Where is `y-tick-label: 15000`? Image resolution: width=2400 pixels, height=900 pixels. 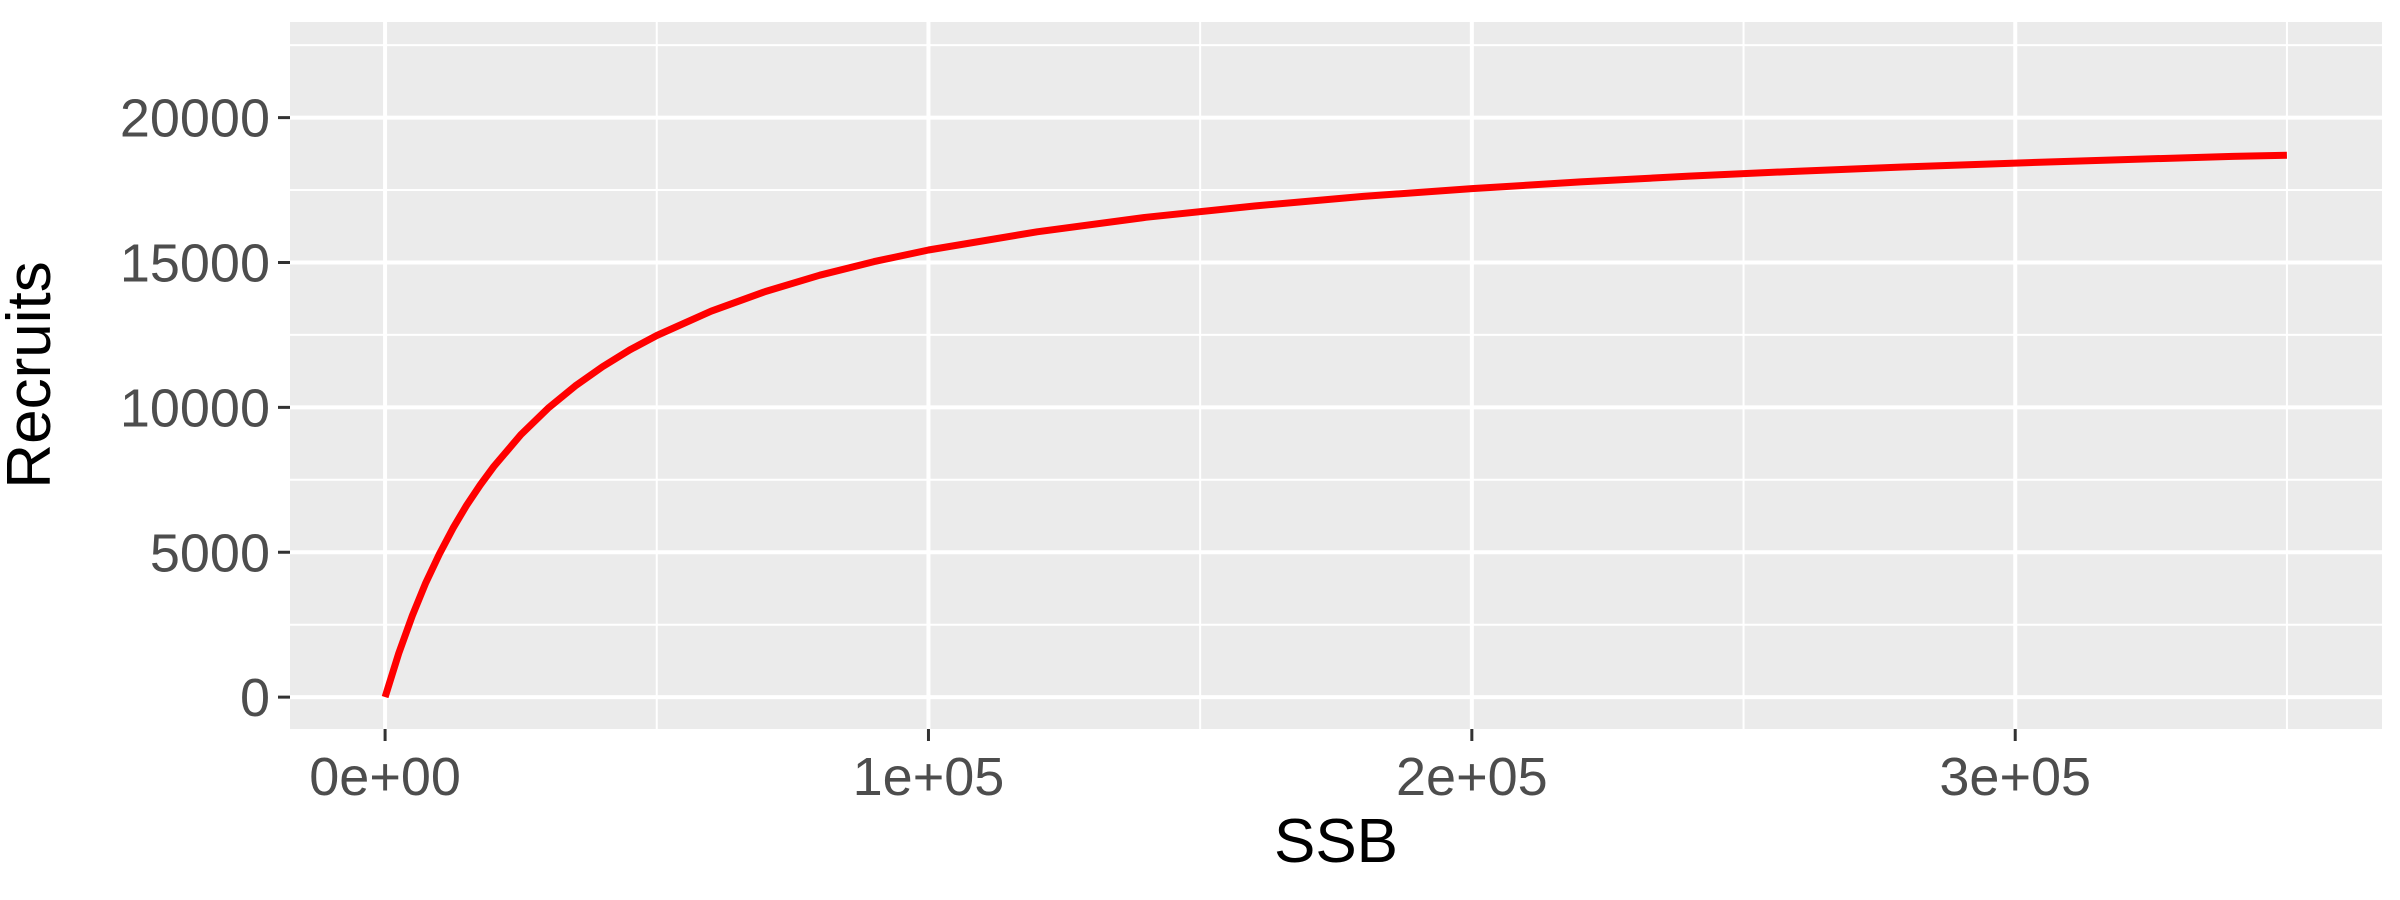 y-tick-label: 15000 is located at coordinates (195, 263).